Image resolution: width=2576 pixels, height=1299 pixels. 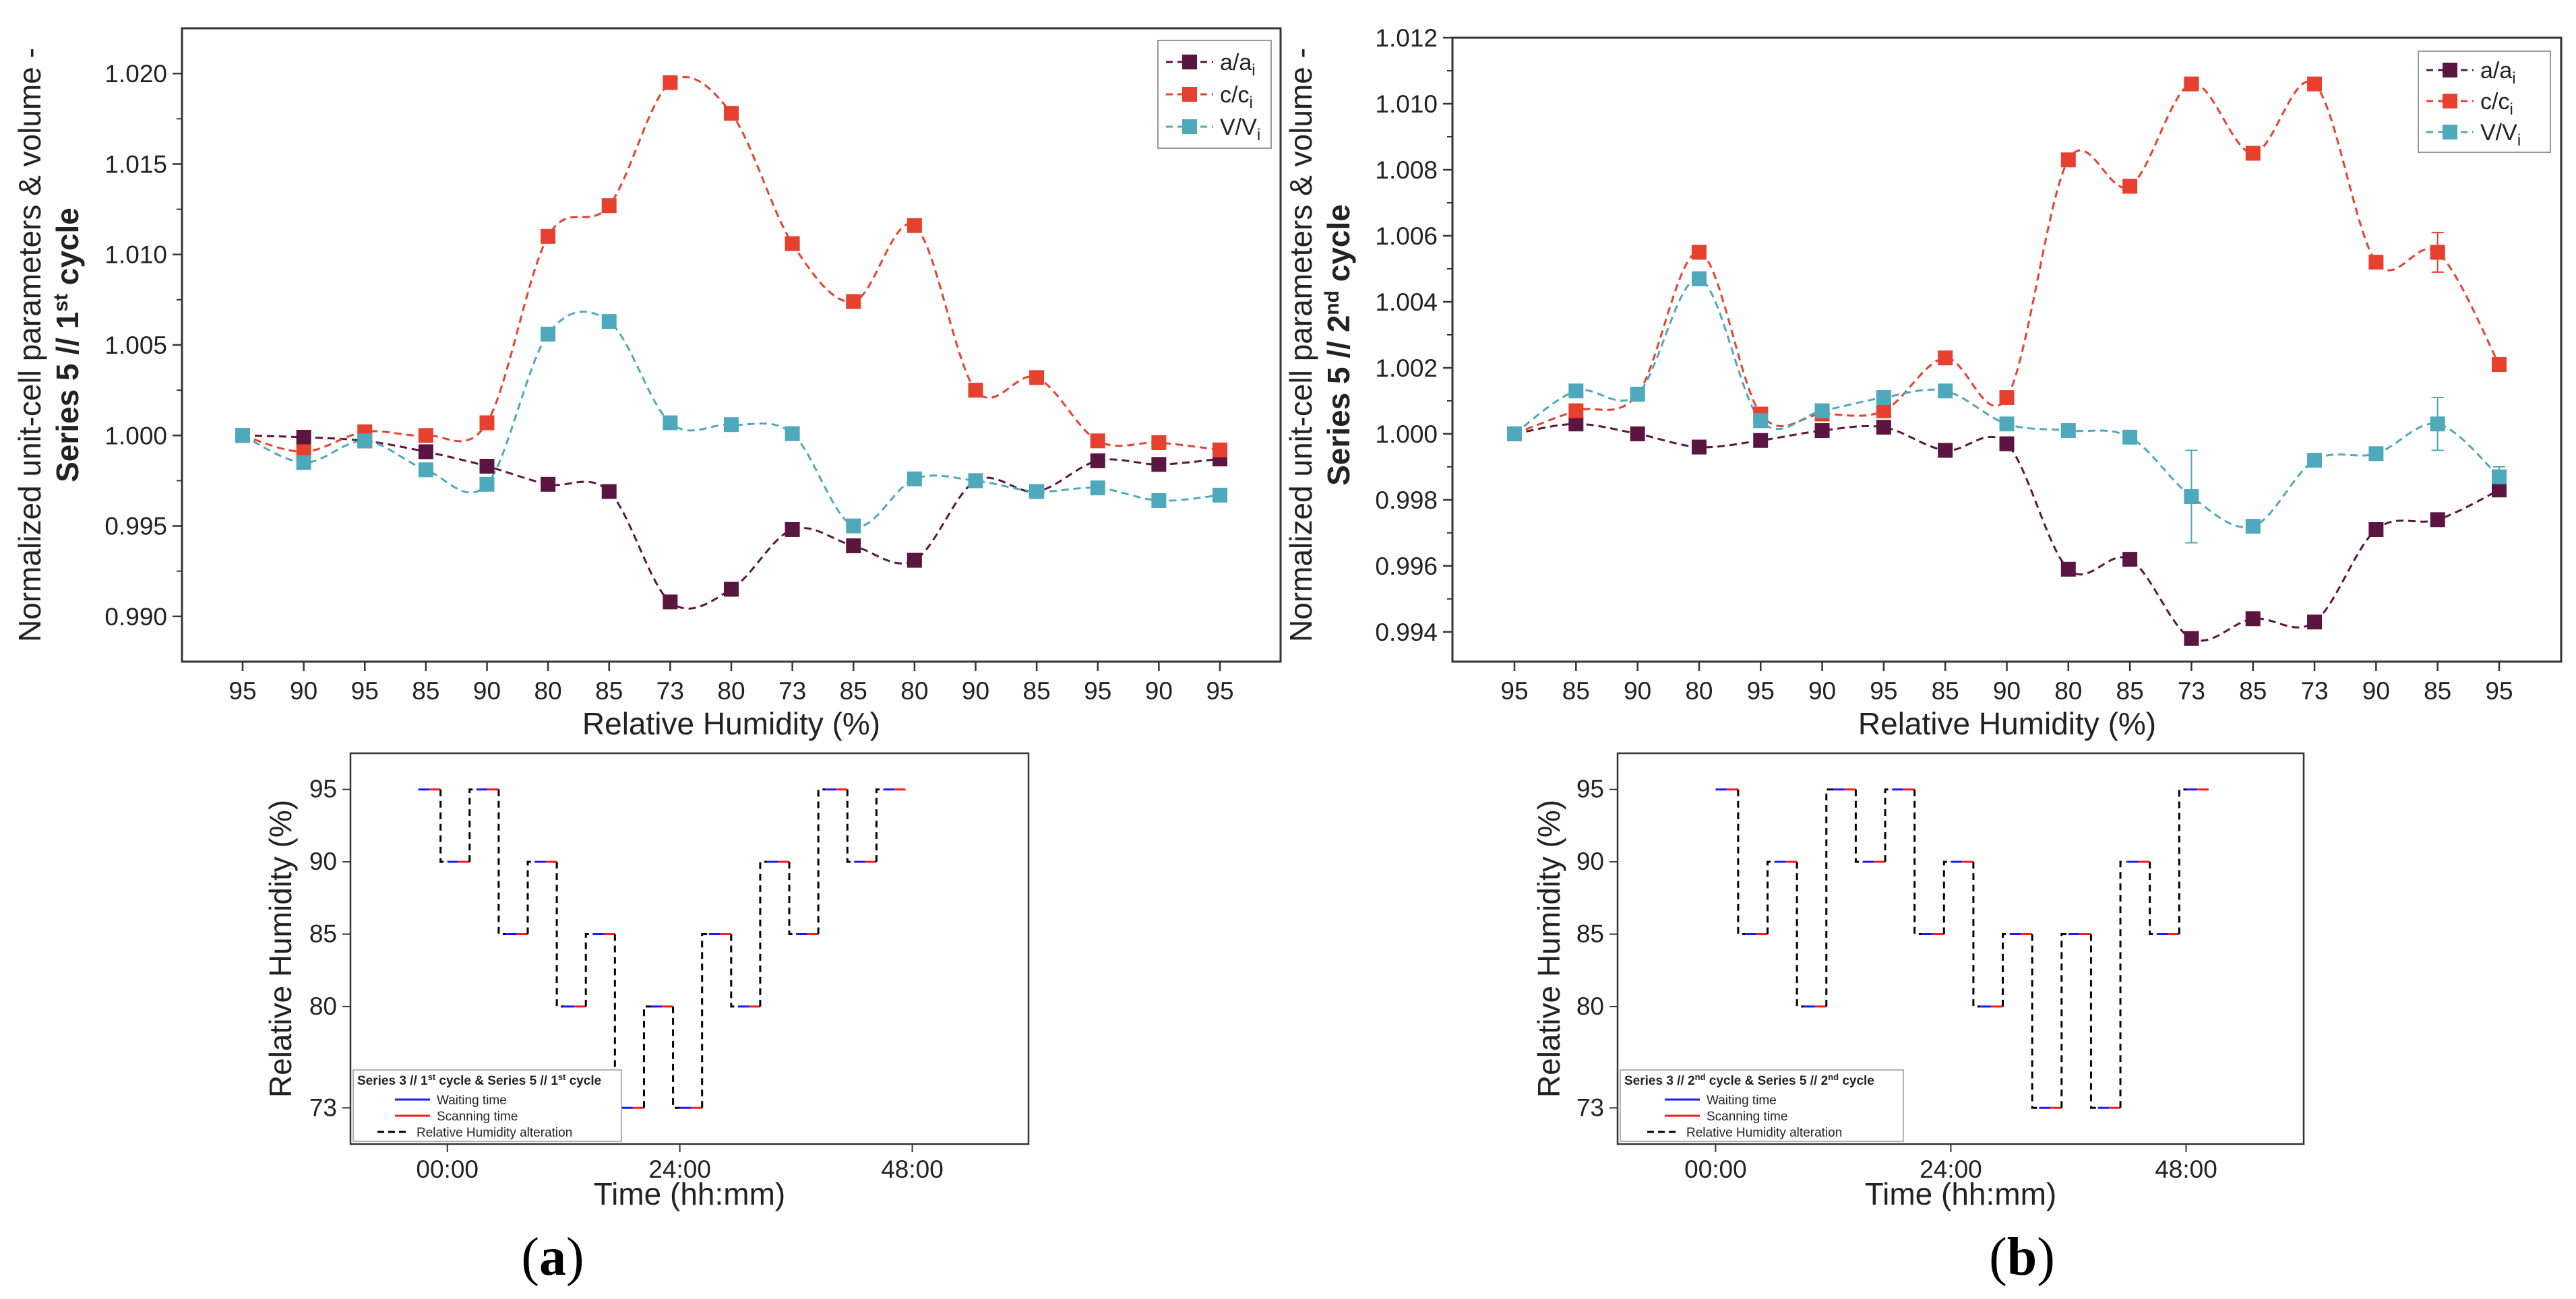 I want to click on y-tick-label: 0.998, so click(x=1407, y=500).